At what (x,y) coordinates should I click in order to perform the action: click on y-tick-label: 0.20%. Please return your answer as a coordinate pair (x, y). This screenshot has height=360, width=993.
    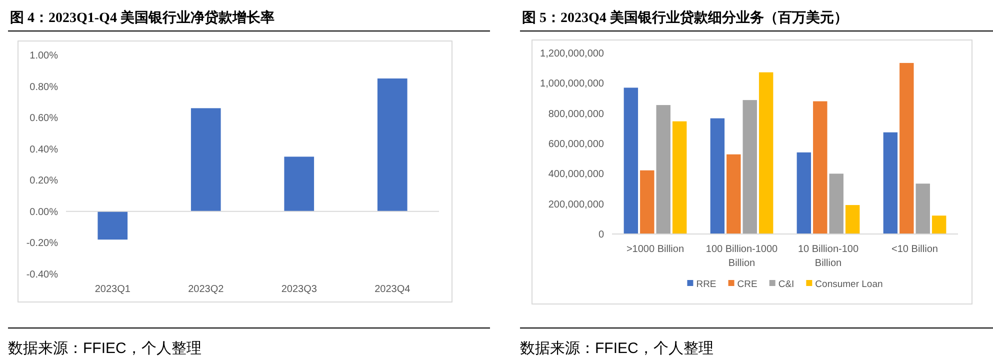
    Looking at the image, I should click on (44, 181).